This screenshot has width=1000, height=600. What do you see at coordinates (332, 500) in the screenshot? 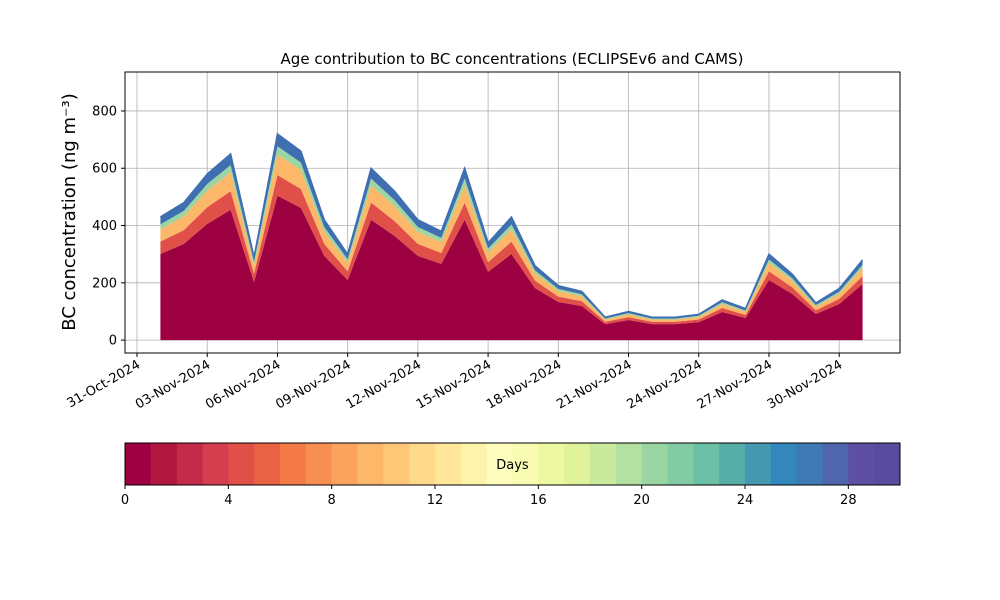
I see `colorbar-tick-label: 8` at bounding box center [332, 500].